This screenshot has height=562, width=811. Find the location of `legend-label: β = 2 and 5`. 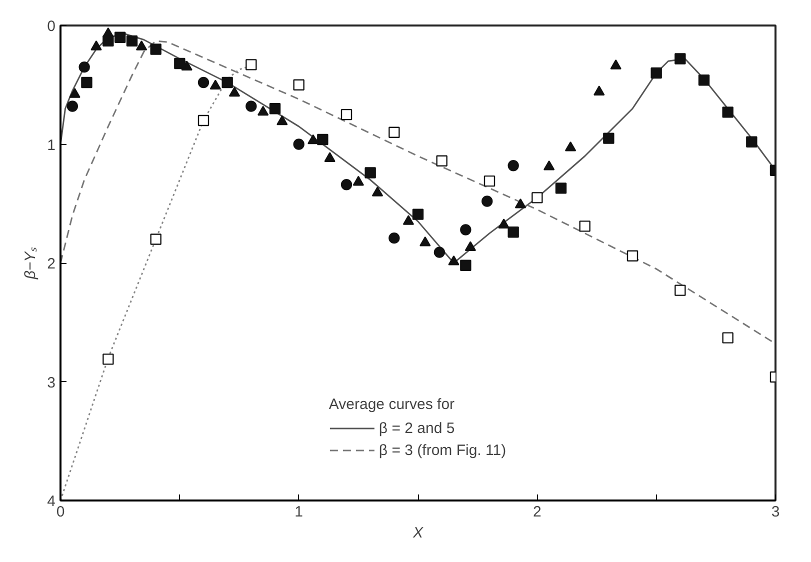

legend-label: β = 2 and 5 is located at coordinates (416, 428).